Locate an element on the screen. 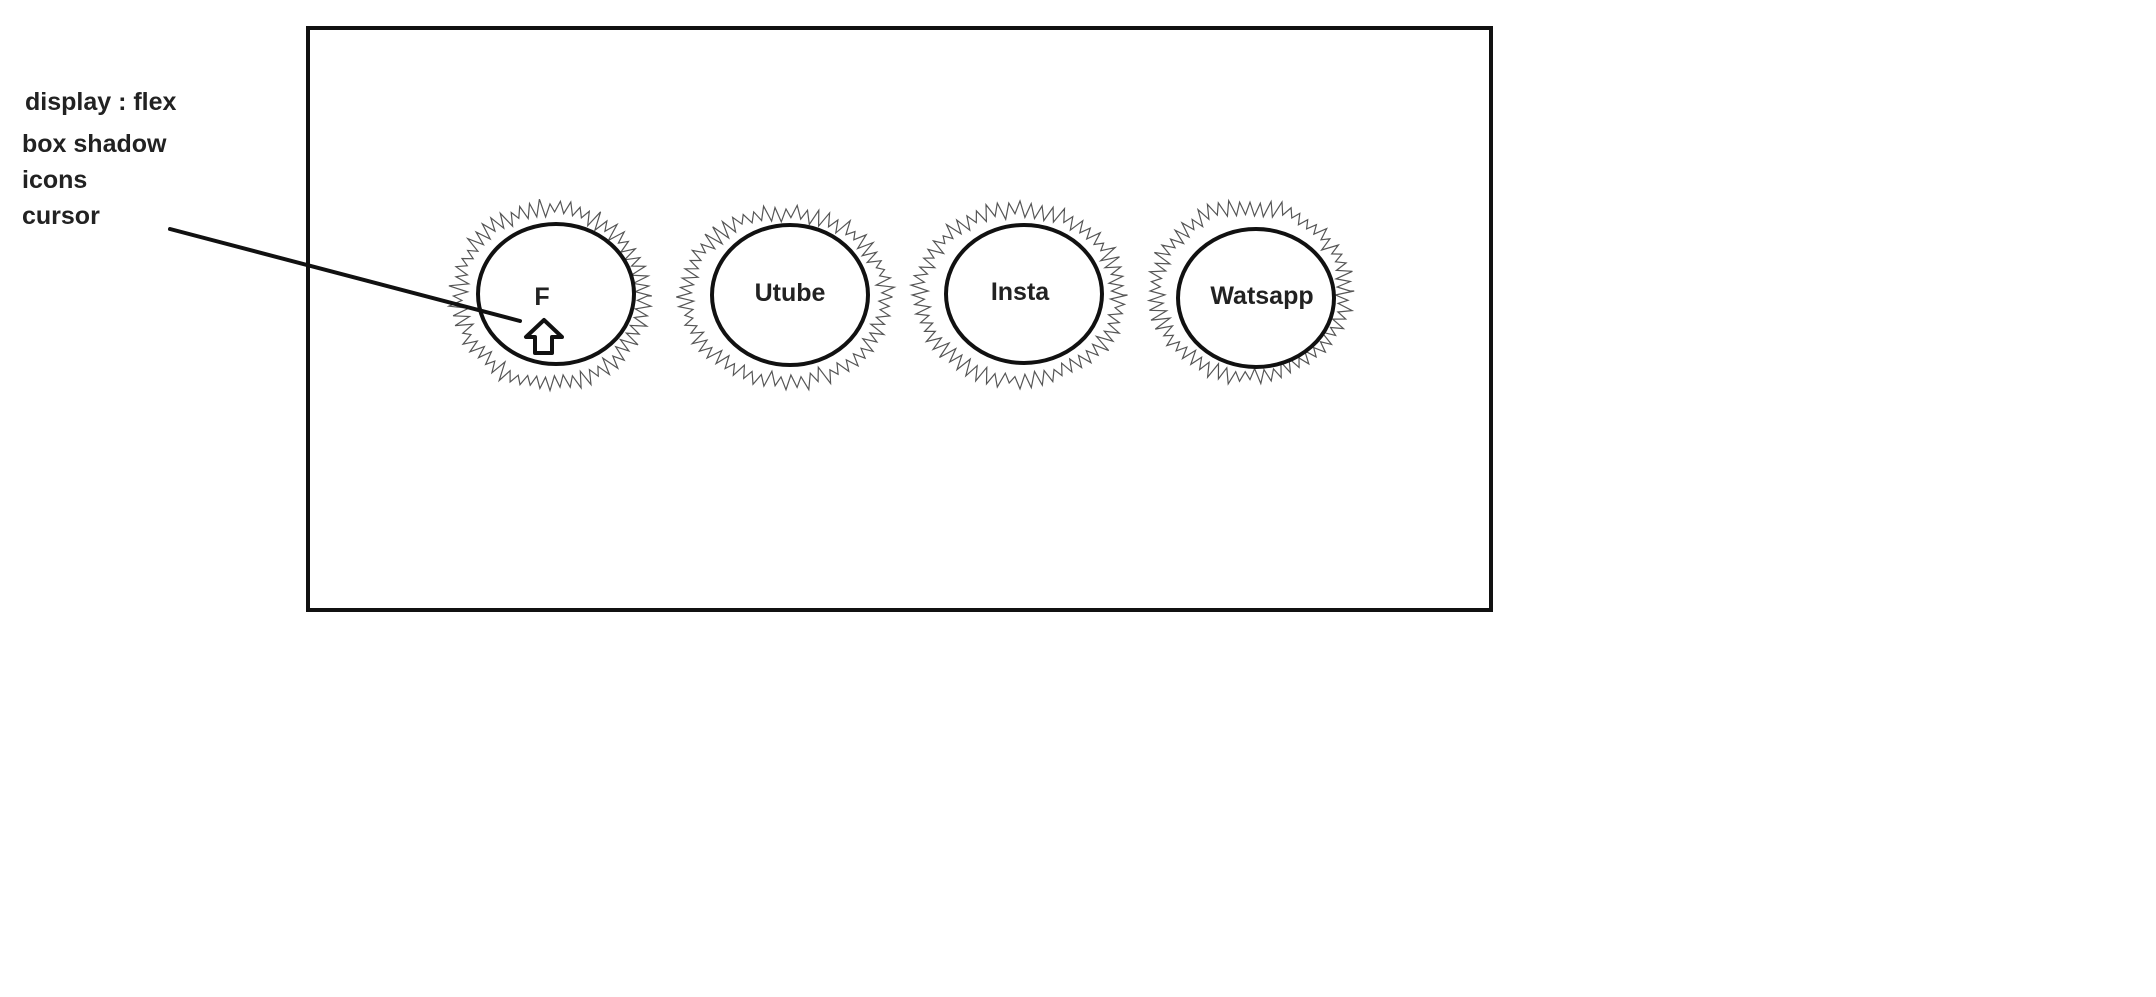  note-cursor: cursor is located at coordinates (61, 216).